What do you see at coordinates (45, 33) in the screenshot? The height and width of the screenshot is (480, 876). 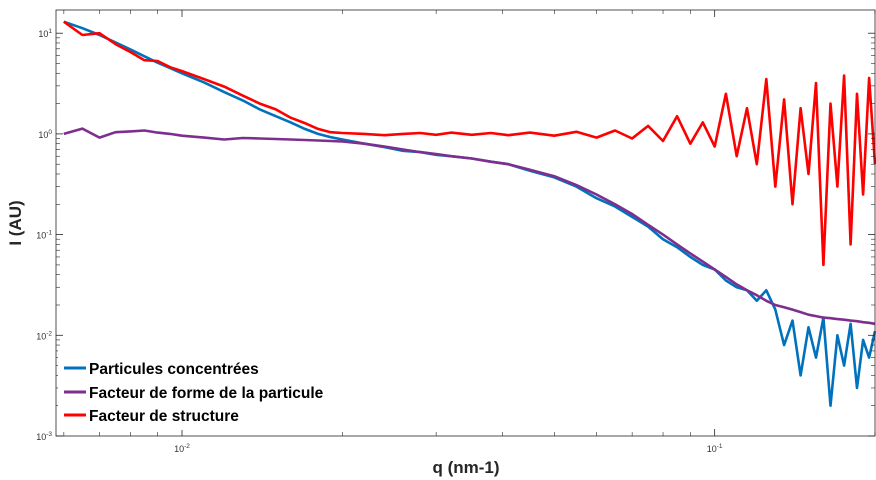 I see `y-tick-label: 10¹` at bounding box center [45, 33].